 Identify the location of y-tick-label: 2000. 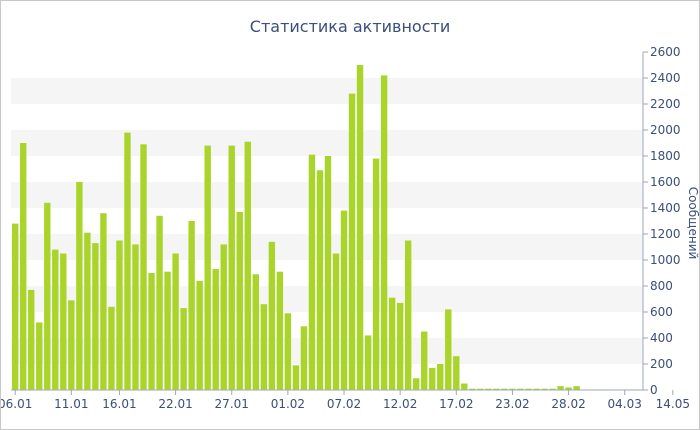
(665, 130).